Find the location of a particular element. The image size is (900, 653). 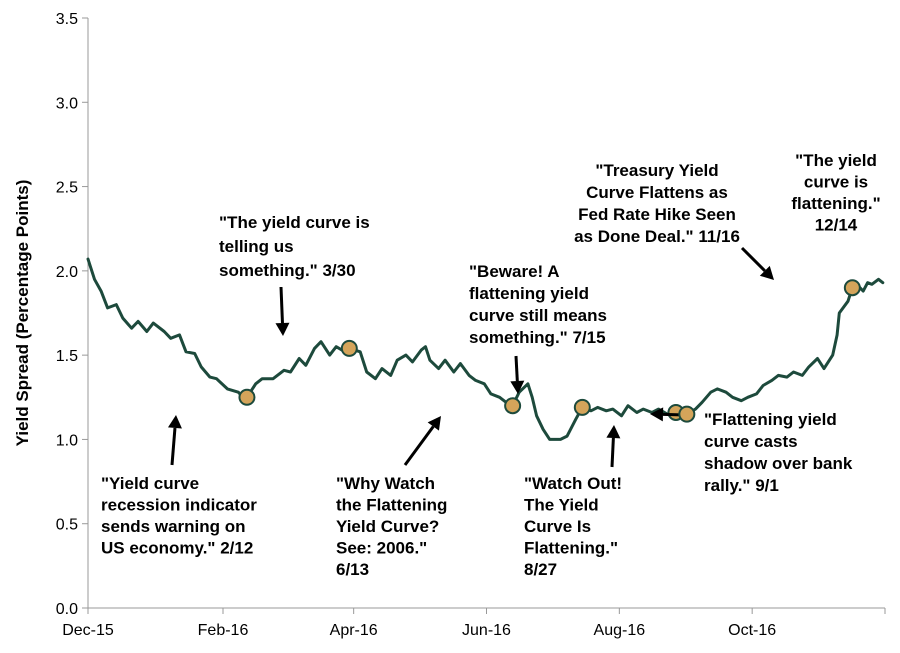

annotation-line: "Flattening yield is located at coordinates (770, 419).